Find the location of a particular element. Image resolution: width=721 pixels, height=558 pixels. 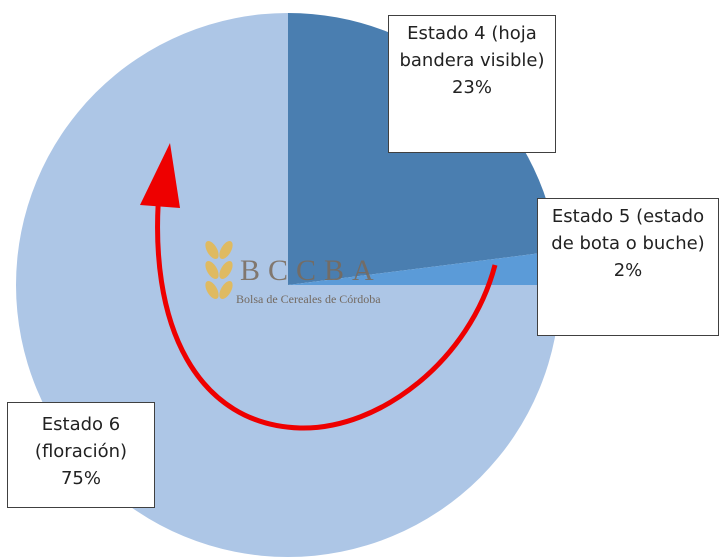

label-value: 23% is located at coordinates (471, 87).